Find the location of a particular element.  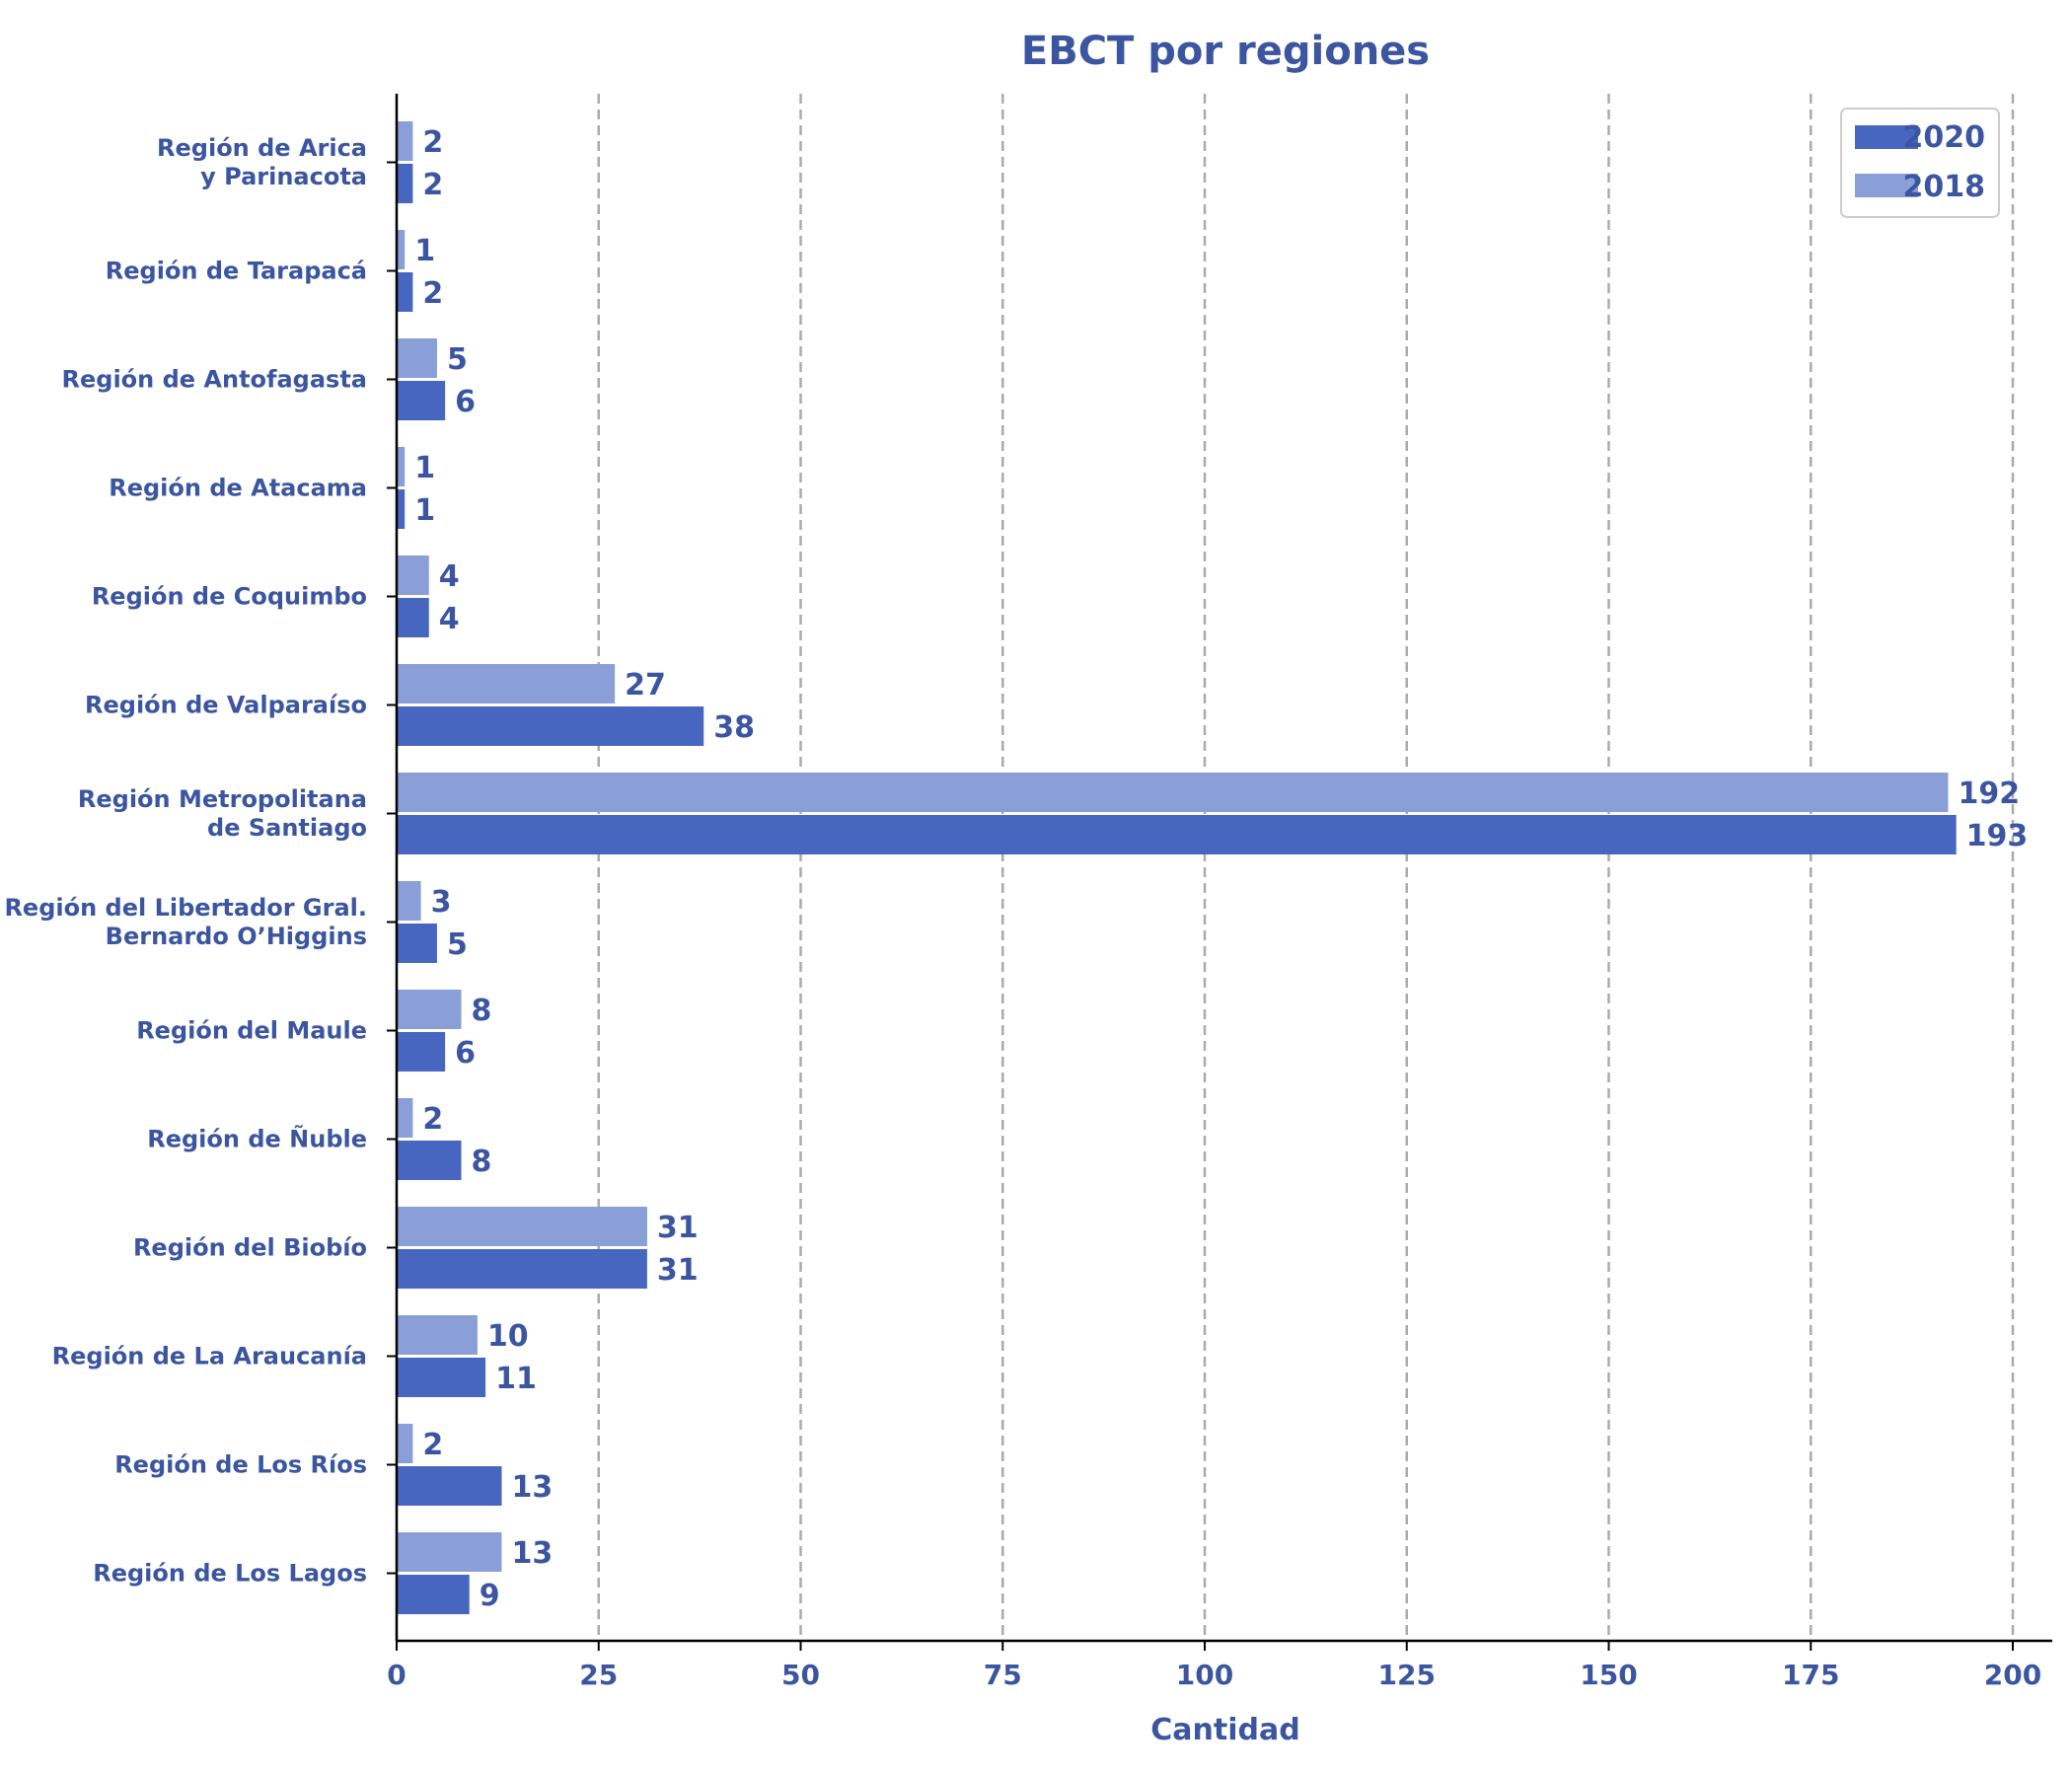

legend-label-2018: 2018 is located at coordinates (1944, 187).